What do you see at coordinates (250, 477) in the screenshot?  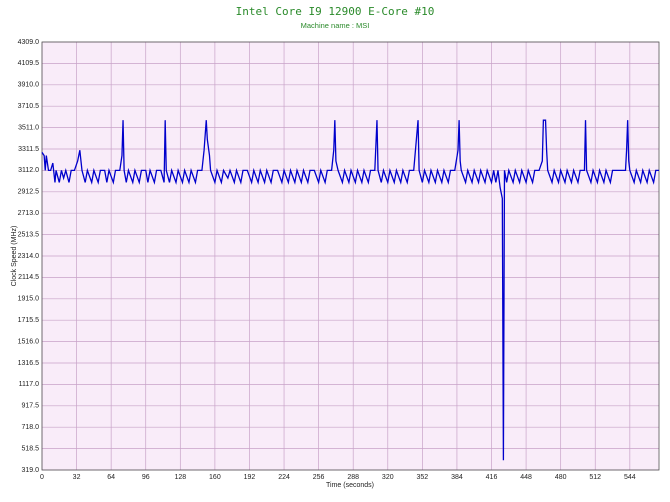 I see `x-tick-label: 192` at bounding box center [250, 477].